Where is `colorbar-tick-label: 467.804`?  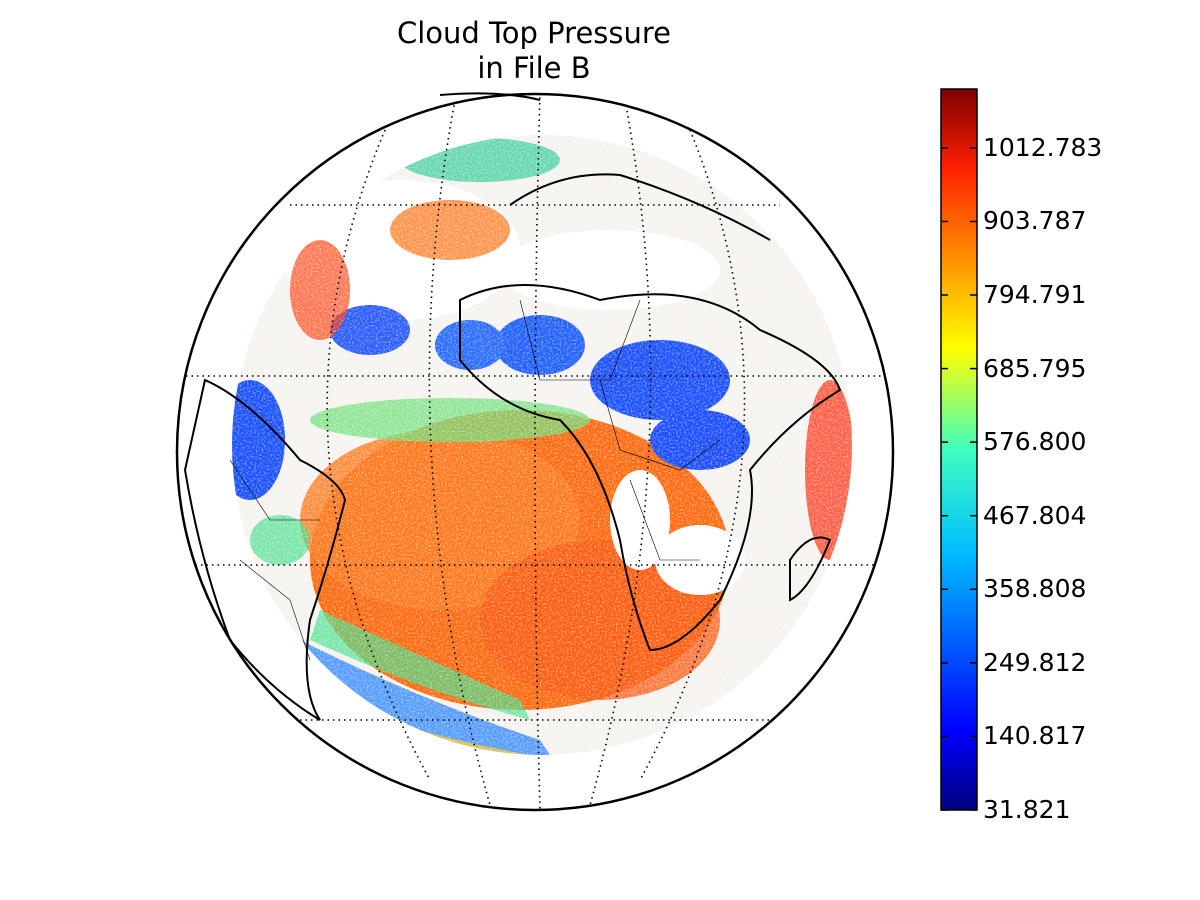
colorbar-tick-label: 467.804 is located at coordinates (1035, 515).